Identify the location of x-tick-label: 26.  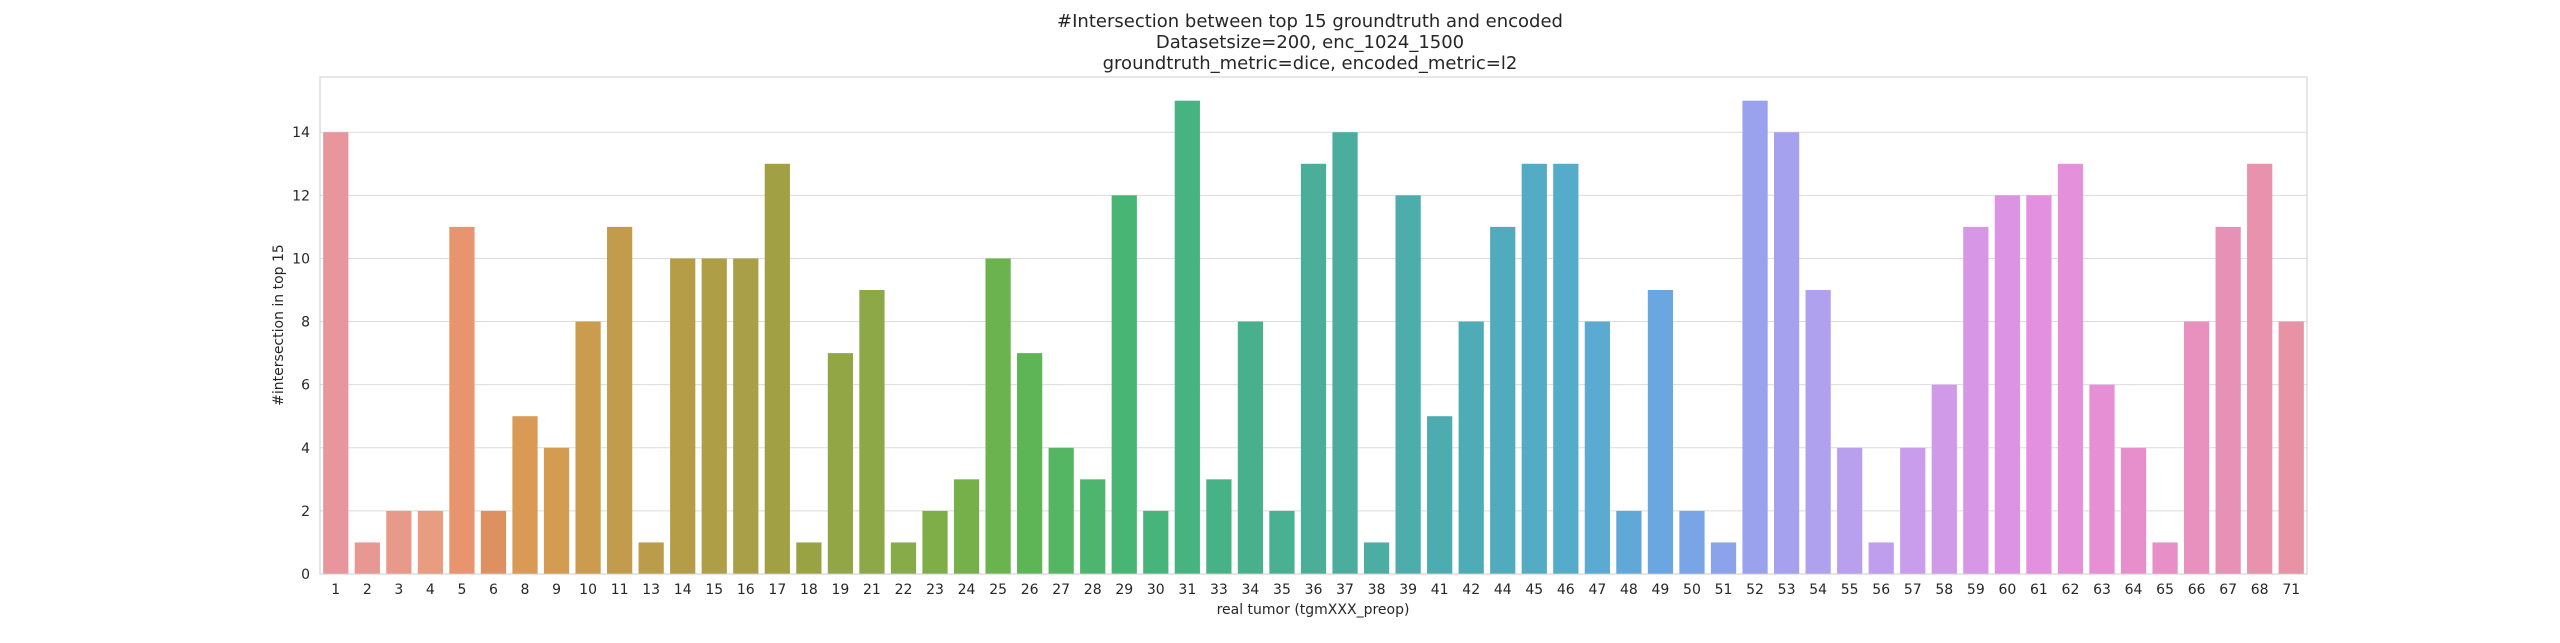
(1030, 590).